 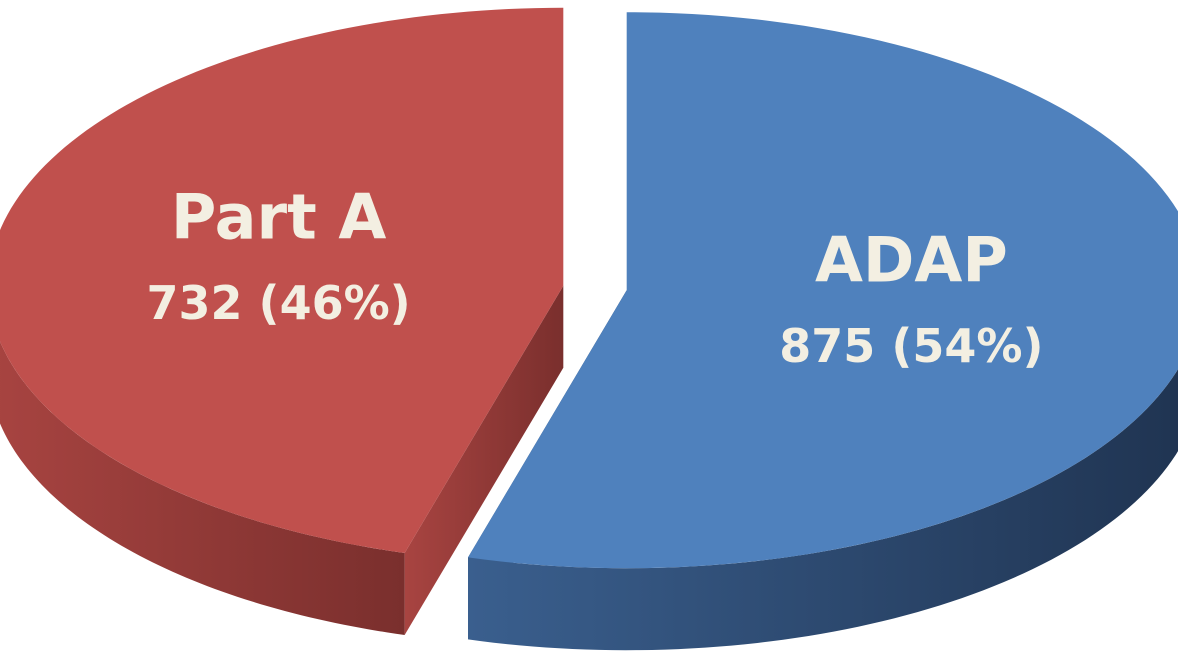 What do you see at coordinates (911, 260) in the screenshot?
I see `slice-label: ADAP` at bounding box center [911, 260].